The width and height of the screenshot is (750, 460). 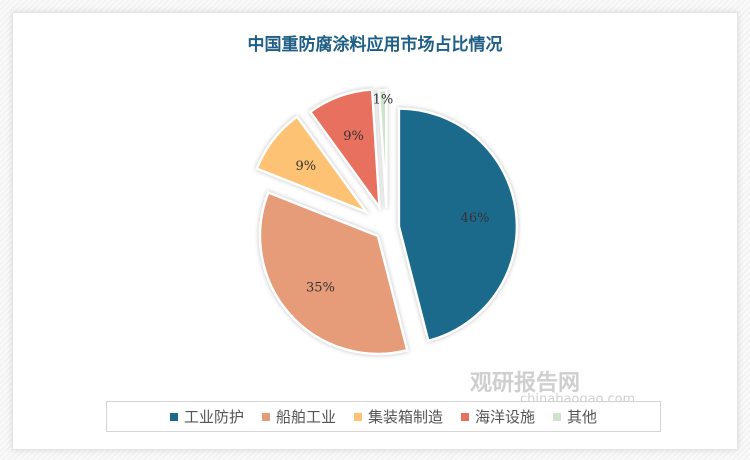 I want to click on data-label: 46%, so click(x=475, y=218).